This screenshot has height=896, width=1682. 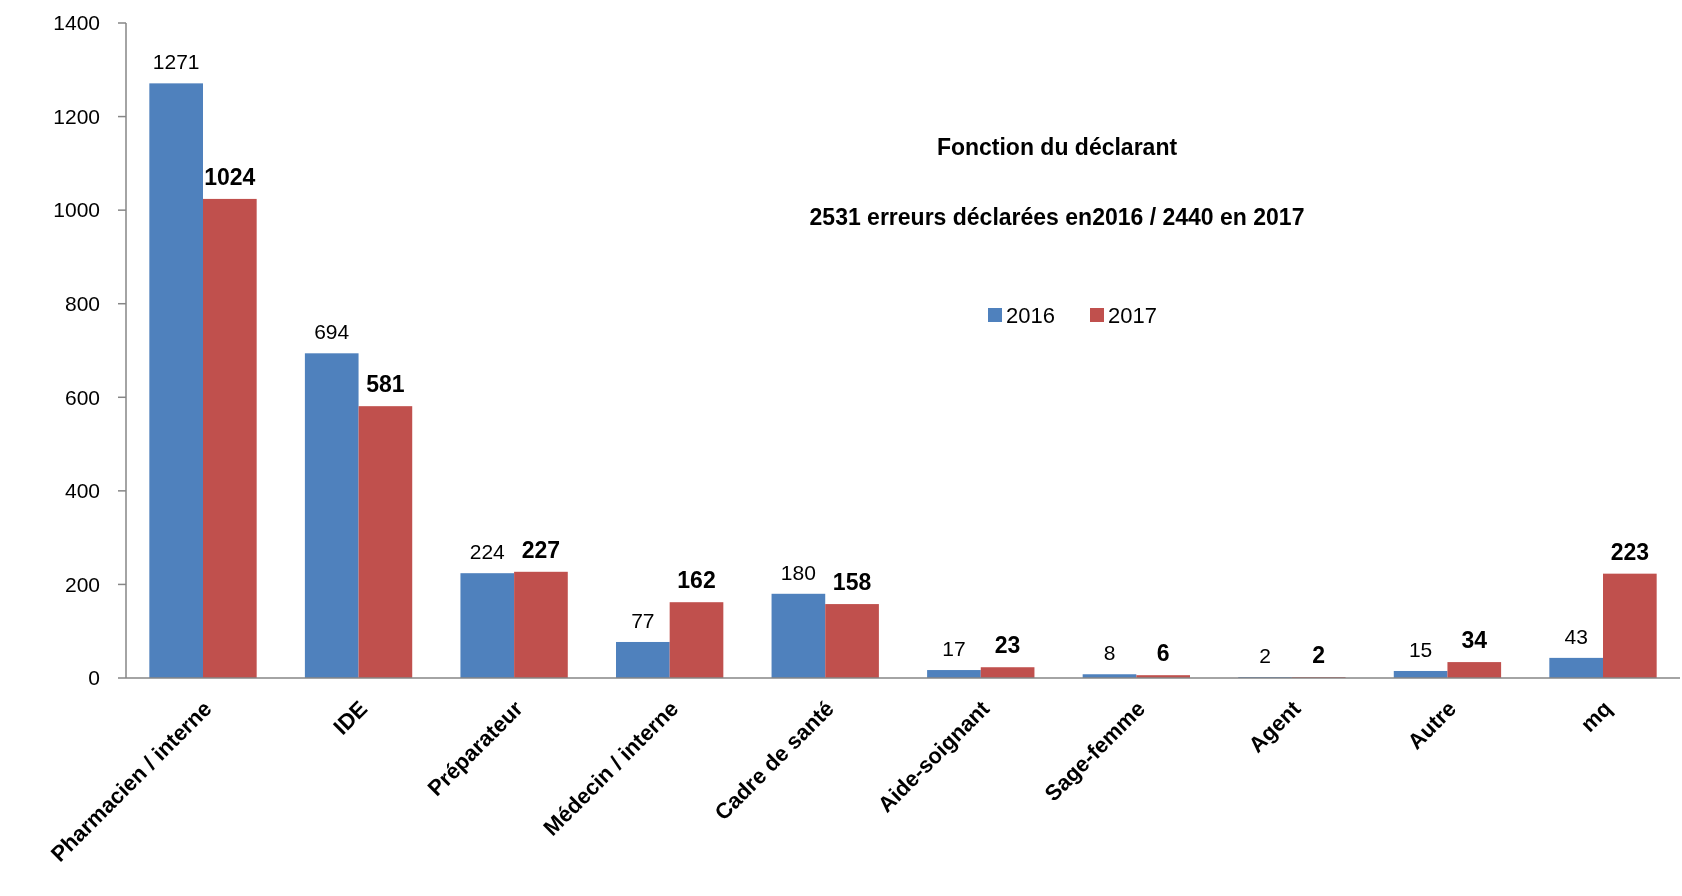 I want to click on y-tick-label: 1400, so click(x=76, y=23).